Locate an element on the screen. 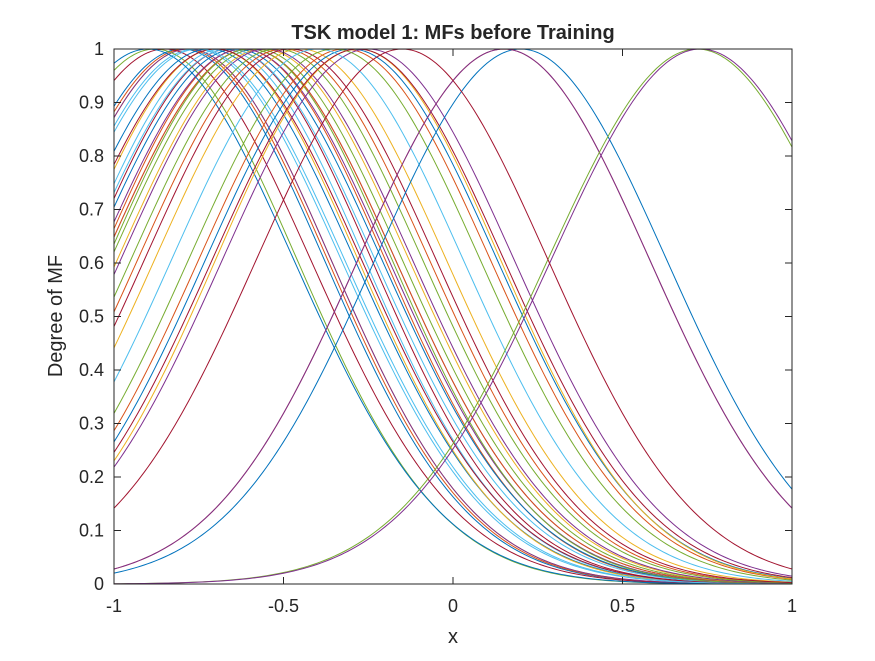 Image resolution: width=875 pixels, height=661 pixels. y-tick-label: 0.7 is located at coordinates (91, 210).